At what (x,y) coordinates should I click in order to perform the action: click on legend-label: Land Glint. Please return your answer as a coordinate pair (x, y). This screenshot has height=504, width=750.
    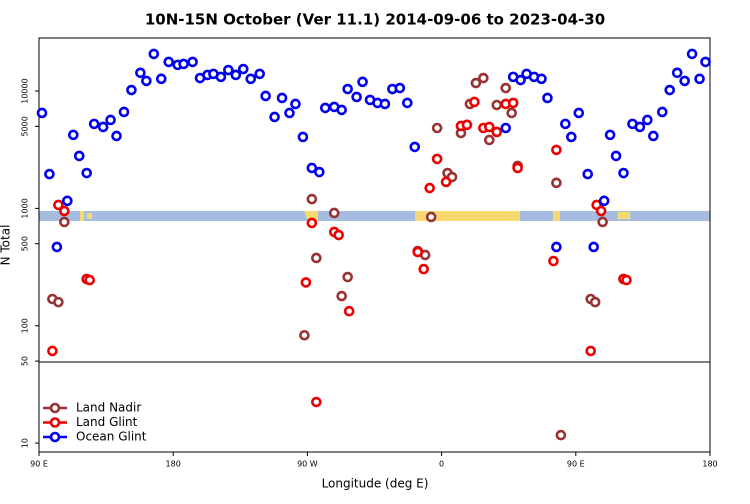
    Looking at the image, I should click on (107, 422).